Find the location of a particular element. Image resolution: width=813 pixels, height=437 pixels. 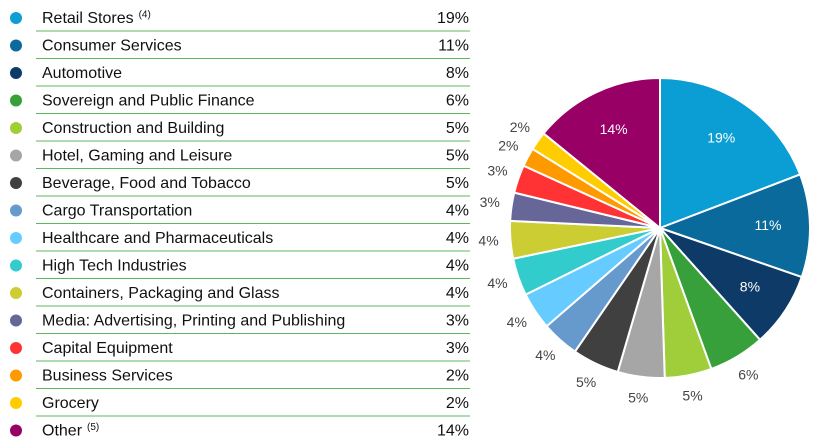

legend-label: Grocery is located at coordinates (70, 403).